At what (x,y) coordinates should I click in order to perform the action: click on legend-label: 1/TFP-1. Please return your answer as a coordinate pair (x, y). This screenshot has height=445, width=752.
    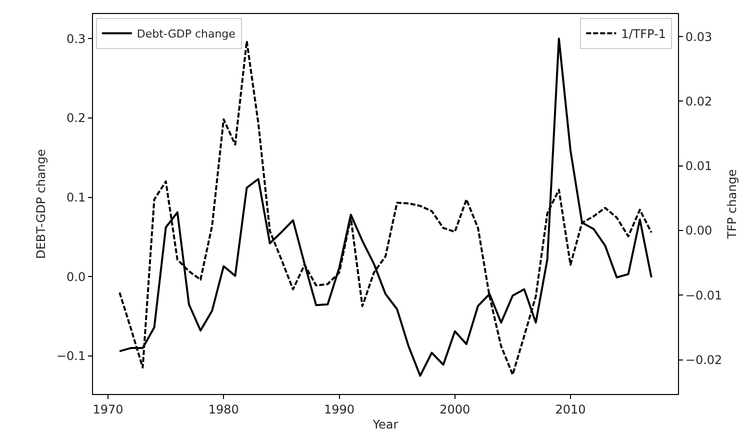
    Looking at the image, I should click on (643, 33).